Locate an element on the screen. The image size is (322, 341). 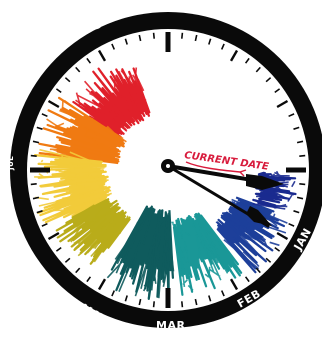
wedge-august is located at coordinates (82, 130).